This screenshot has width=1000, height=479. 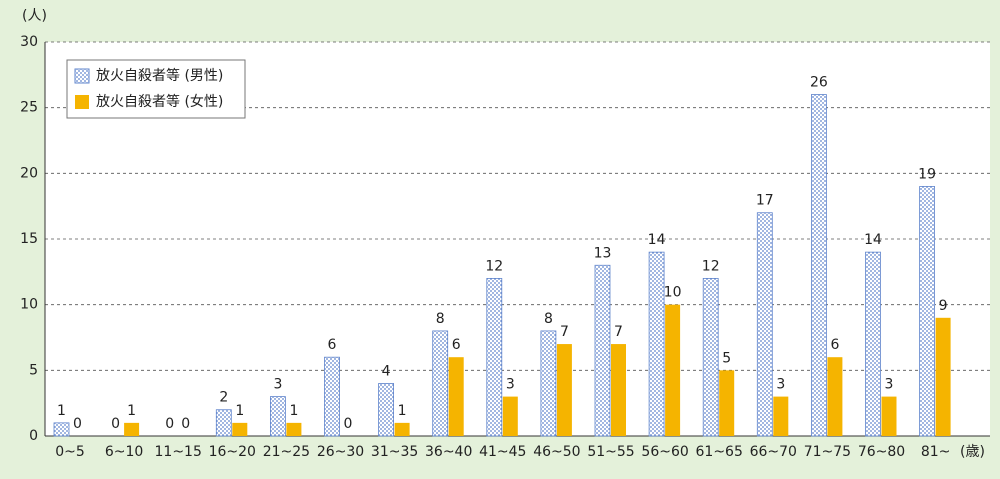 I want to click on legend-label: 放火自殺者等 (男性), so click(x=159, y=75).